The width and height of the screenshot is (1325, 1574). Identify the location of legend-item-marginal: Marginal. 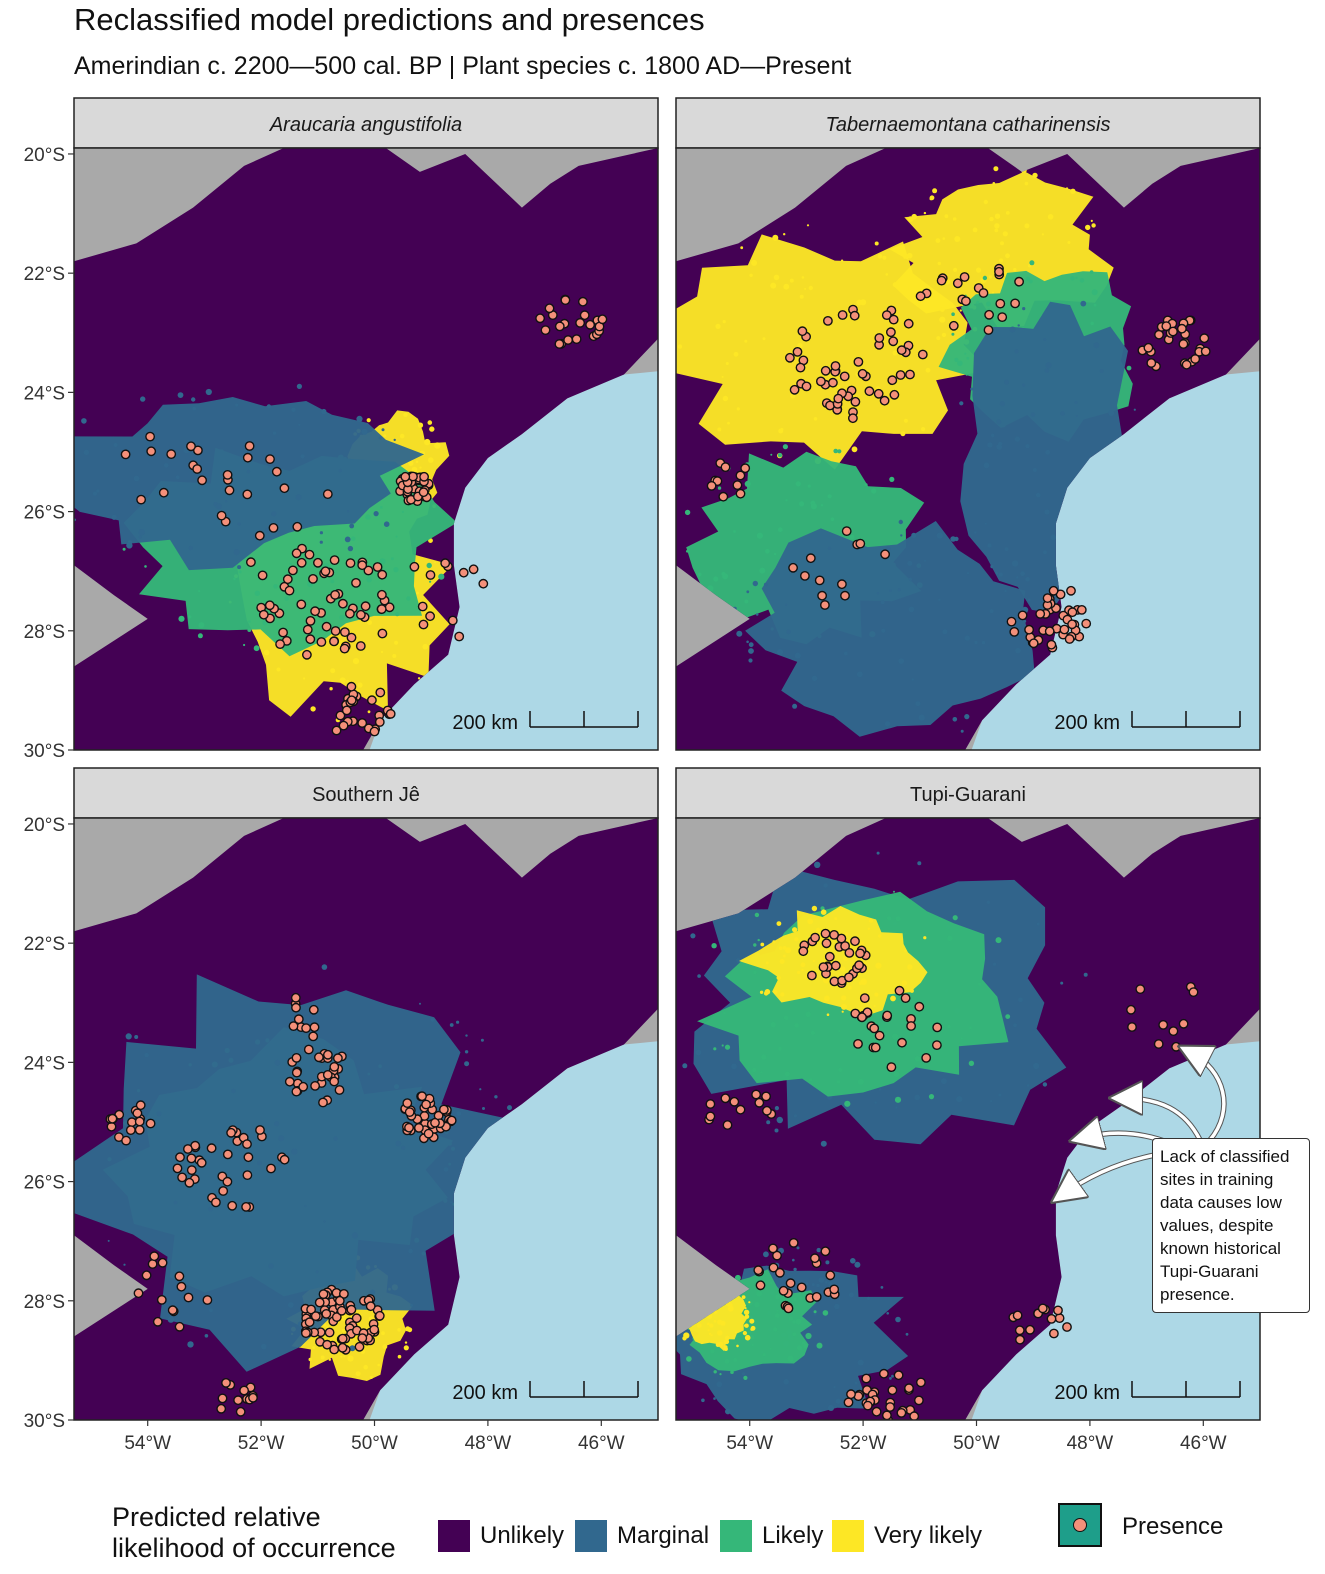
(642, 1536).